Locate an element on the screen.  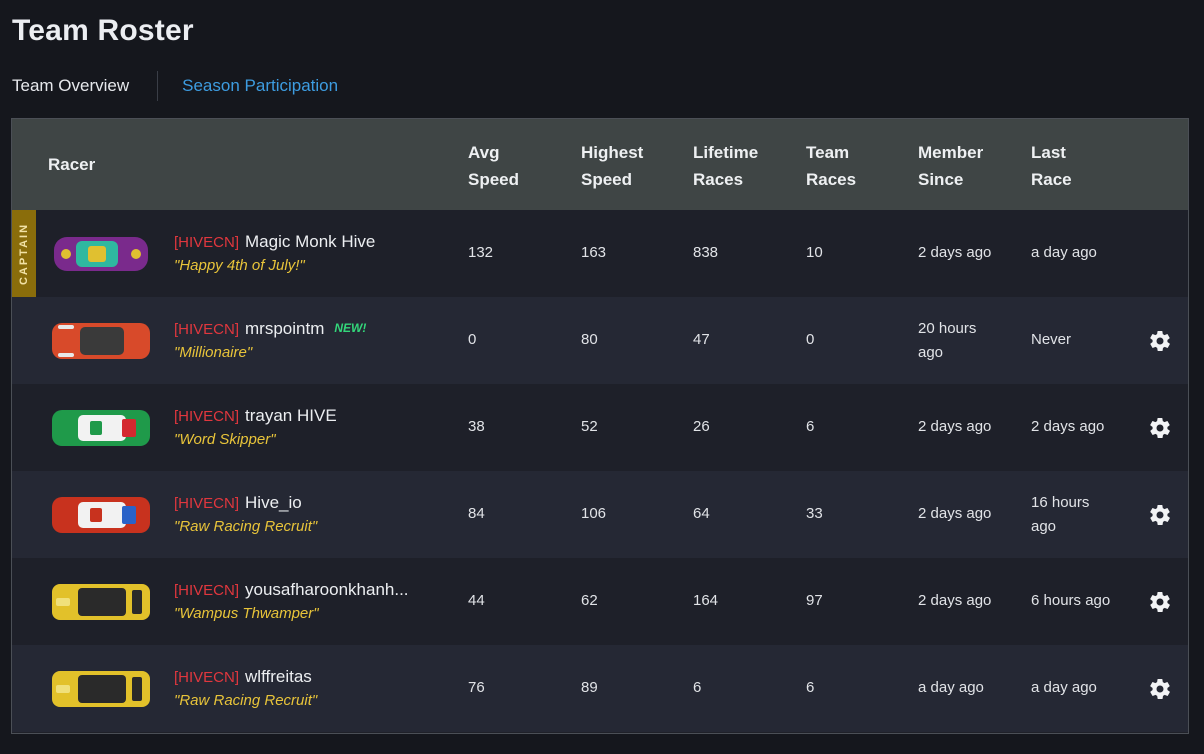
racer-username: Magic Monk Hive is located at coordinates (310, 241).